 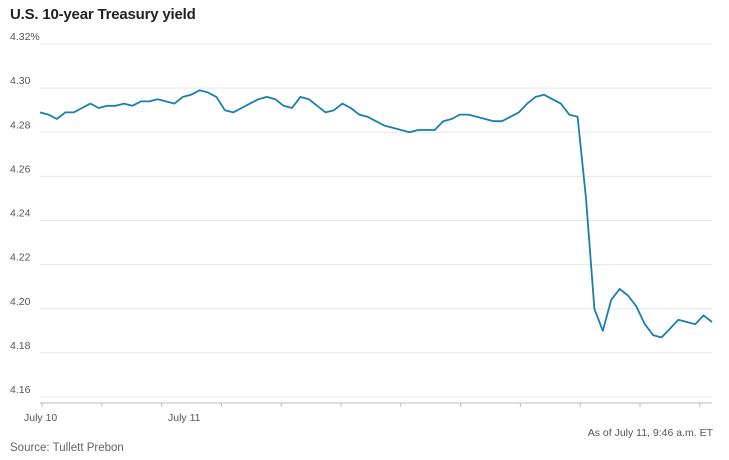 I want to click on x-tick-labels: July 10 July 11, so click(x=112, y=418).